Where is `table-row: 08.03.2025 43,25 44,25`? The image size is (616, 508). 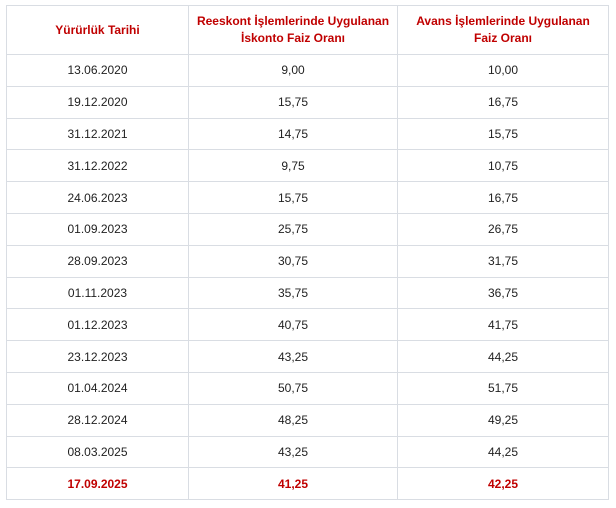
table-row: 08.03.2025 43,25 44,25 is located at coordinates (307, 452).